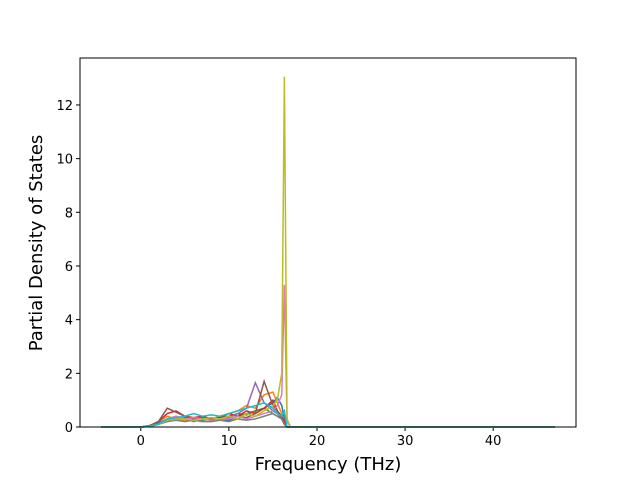 This screenshot has height=484, width=640. What do you see at coordinates (69, 267) in the screenshot?
I see `y-tick-label: 6` at bounding box center [69, 267].